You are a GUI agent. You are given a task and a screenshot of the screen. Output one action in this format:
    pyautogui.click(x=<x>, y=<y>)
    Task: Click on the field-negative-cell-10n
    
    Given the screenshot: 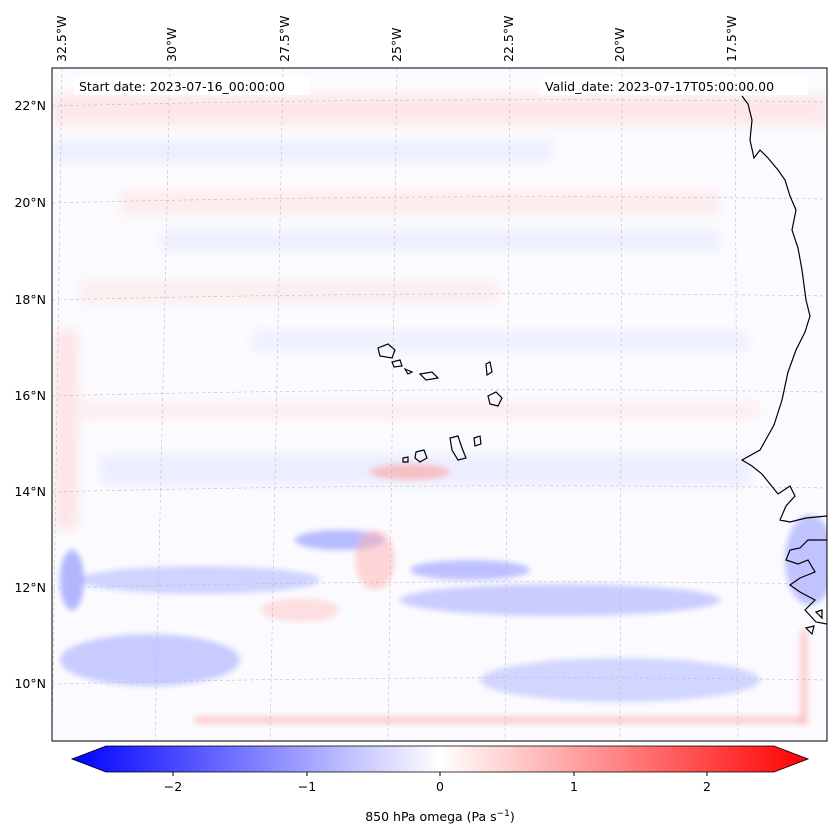 What is the action you would take?
    pyautogui.click(x=150, y=660)
    